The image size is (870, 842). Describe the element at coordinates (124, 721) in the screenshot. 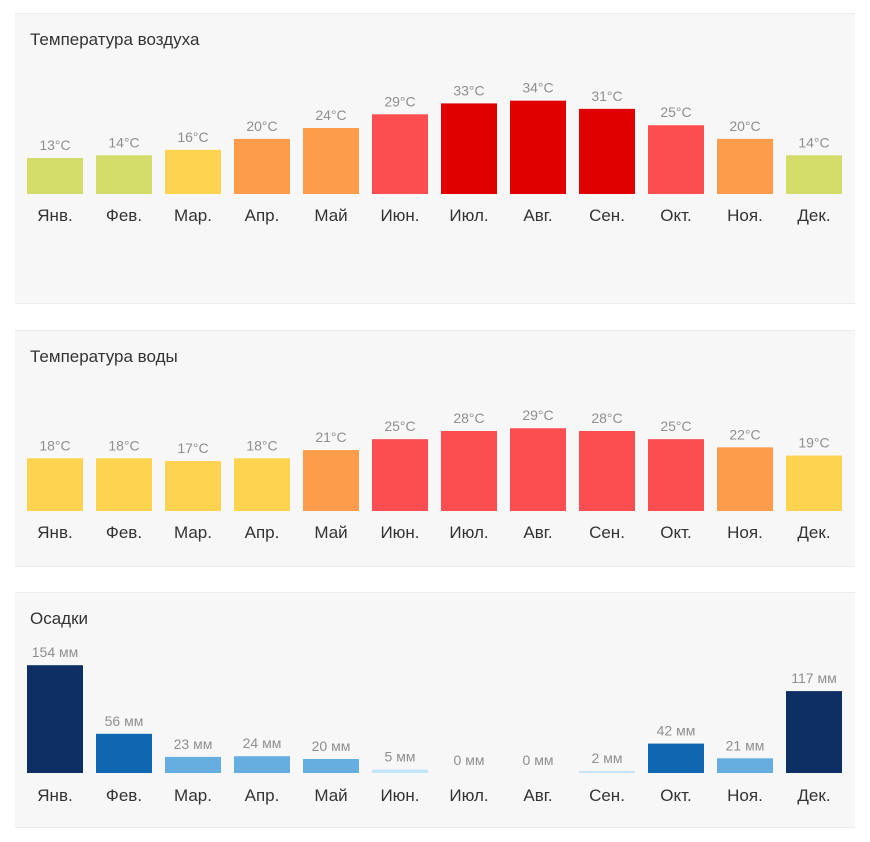

I see `precipitation-value-label-1: 56 мм` at that location.